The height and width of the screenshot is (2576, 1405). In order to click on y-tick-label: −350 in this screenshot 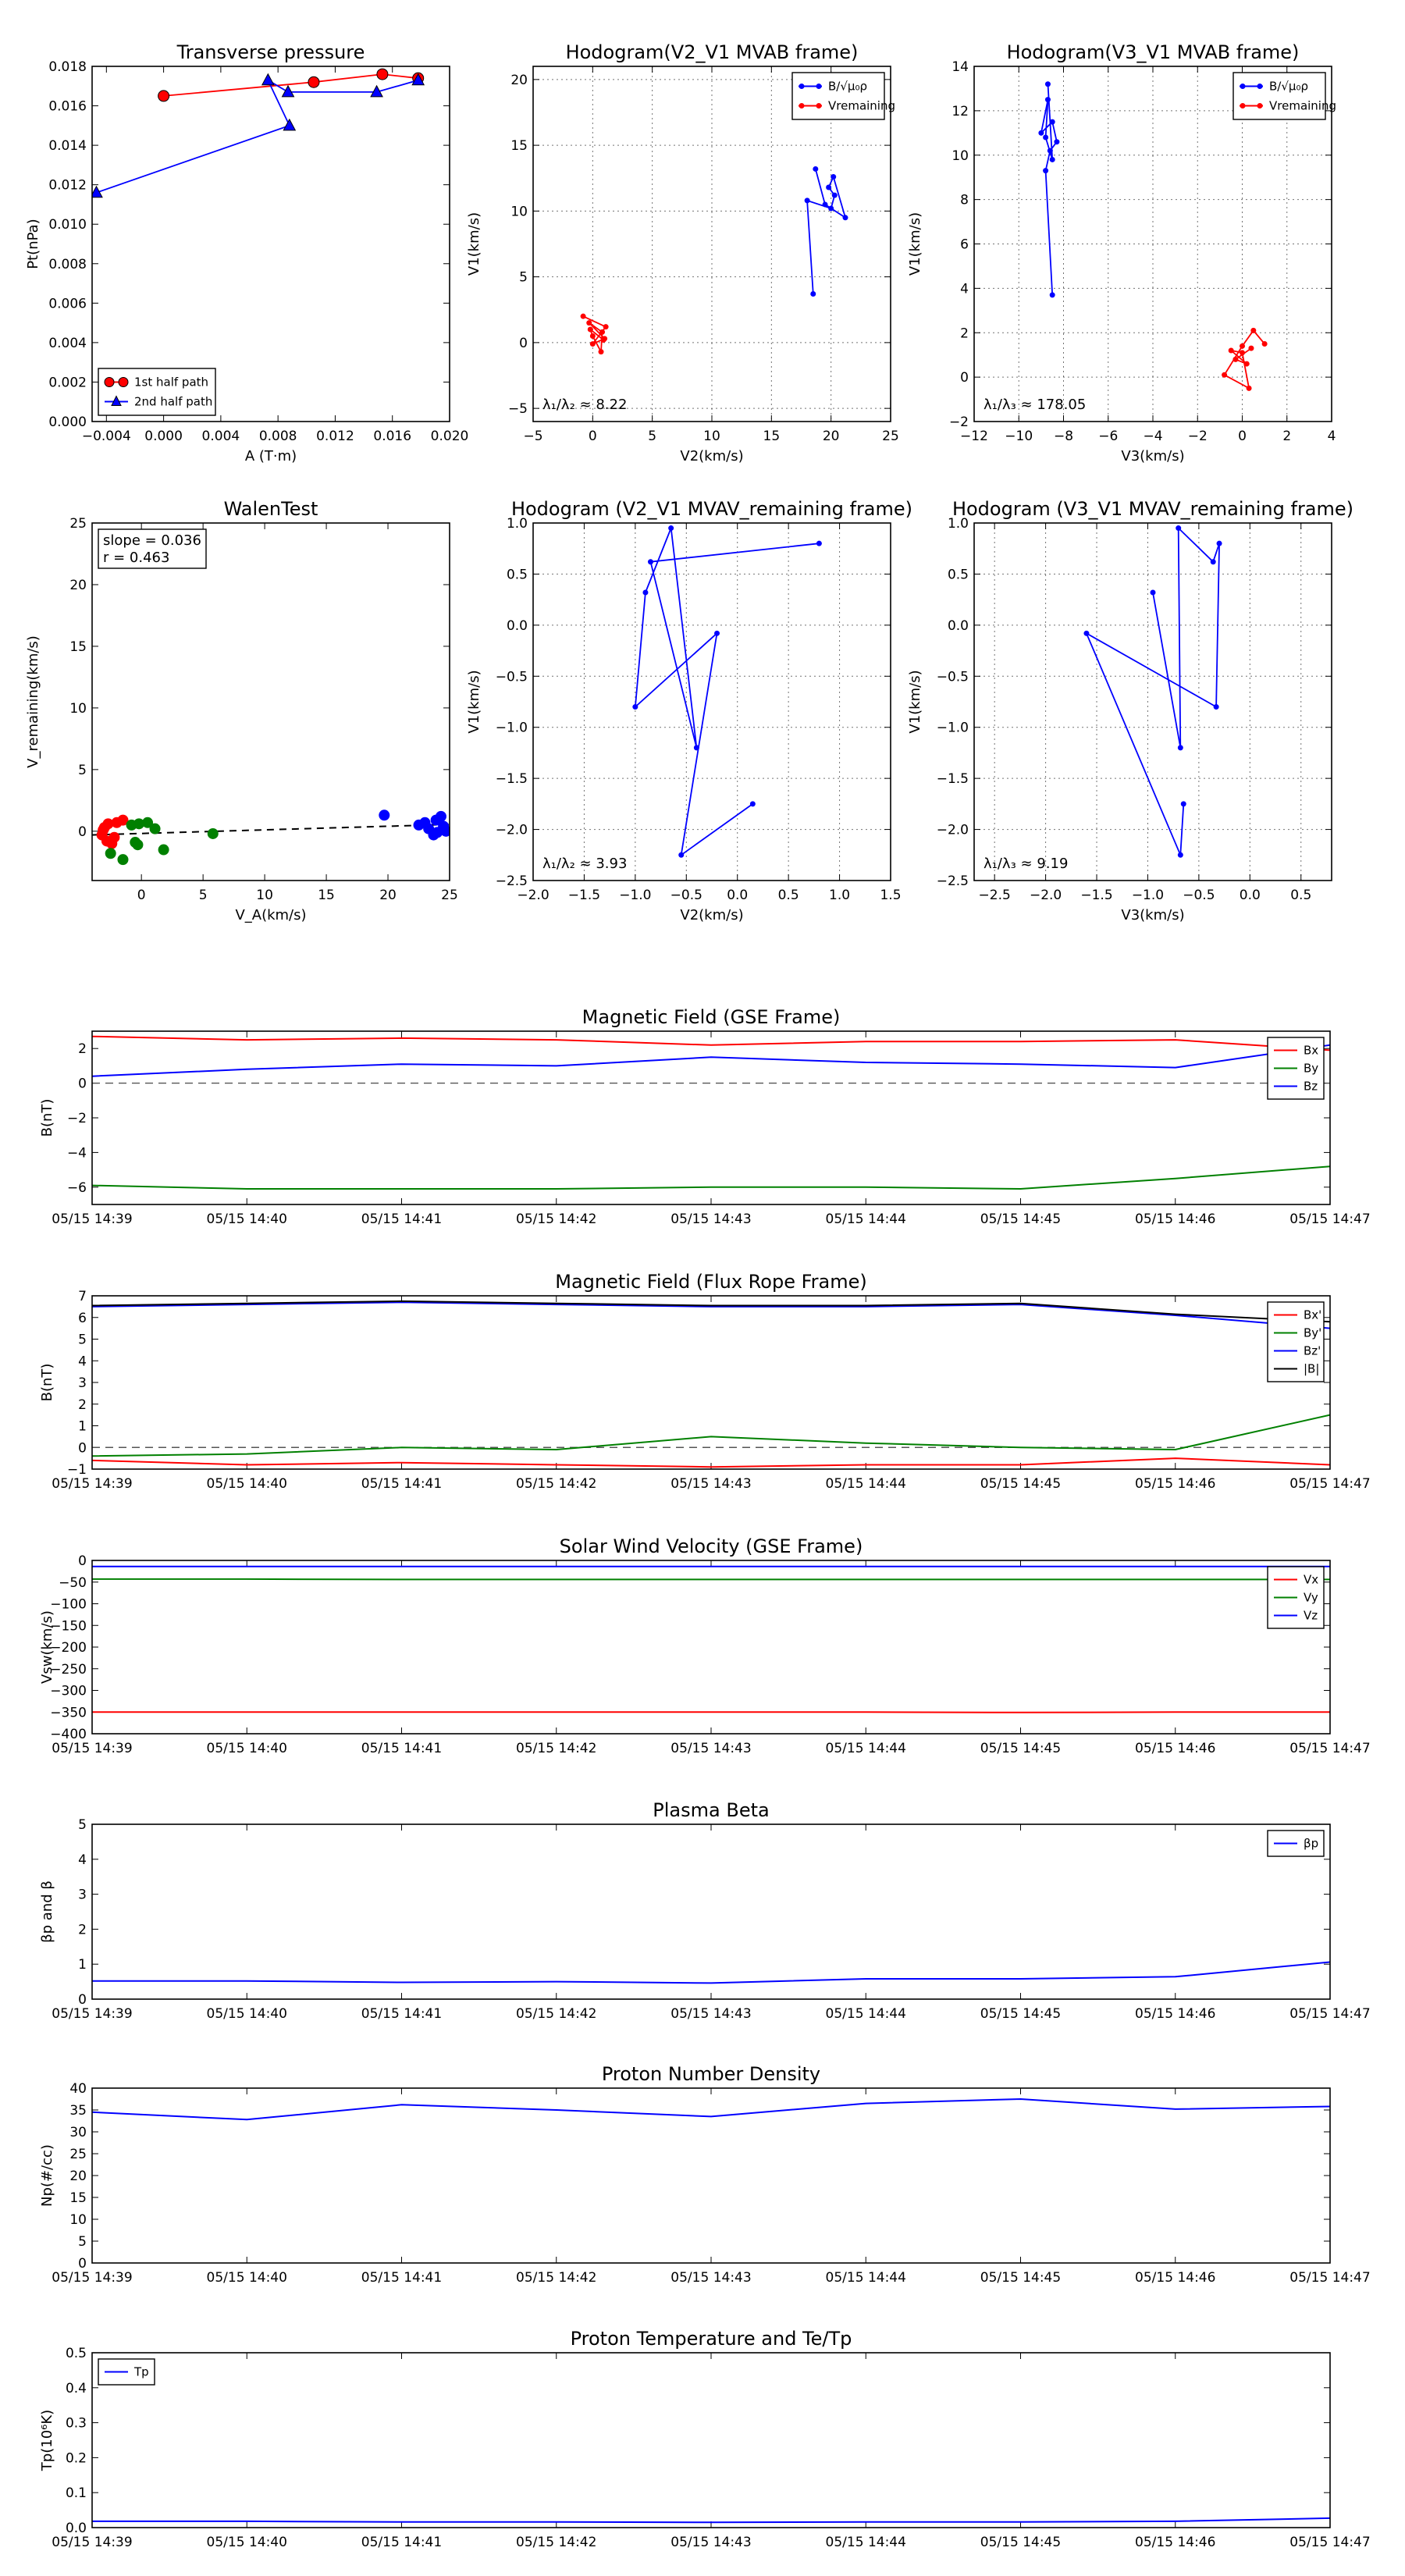, I will do `click(68, 1712)`.